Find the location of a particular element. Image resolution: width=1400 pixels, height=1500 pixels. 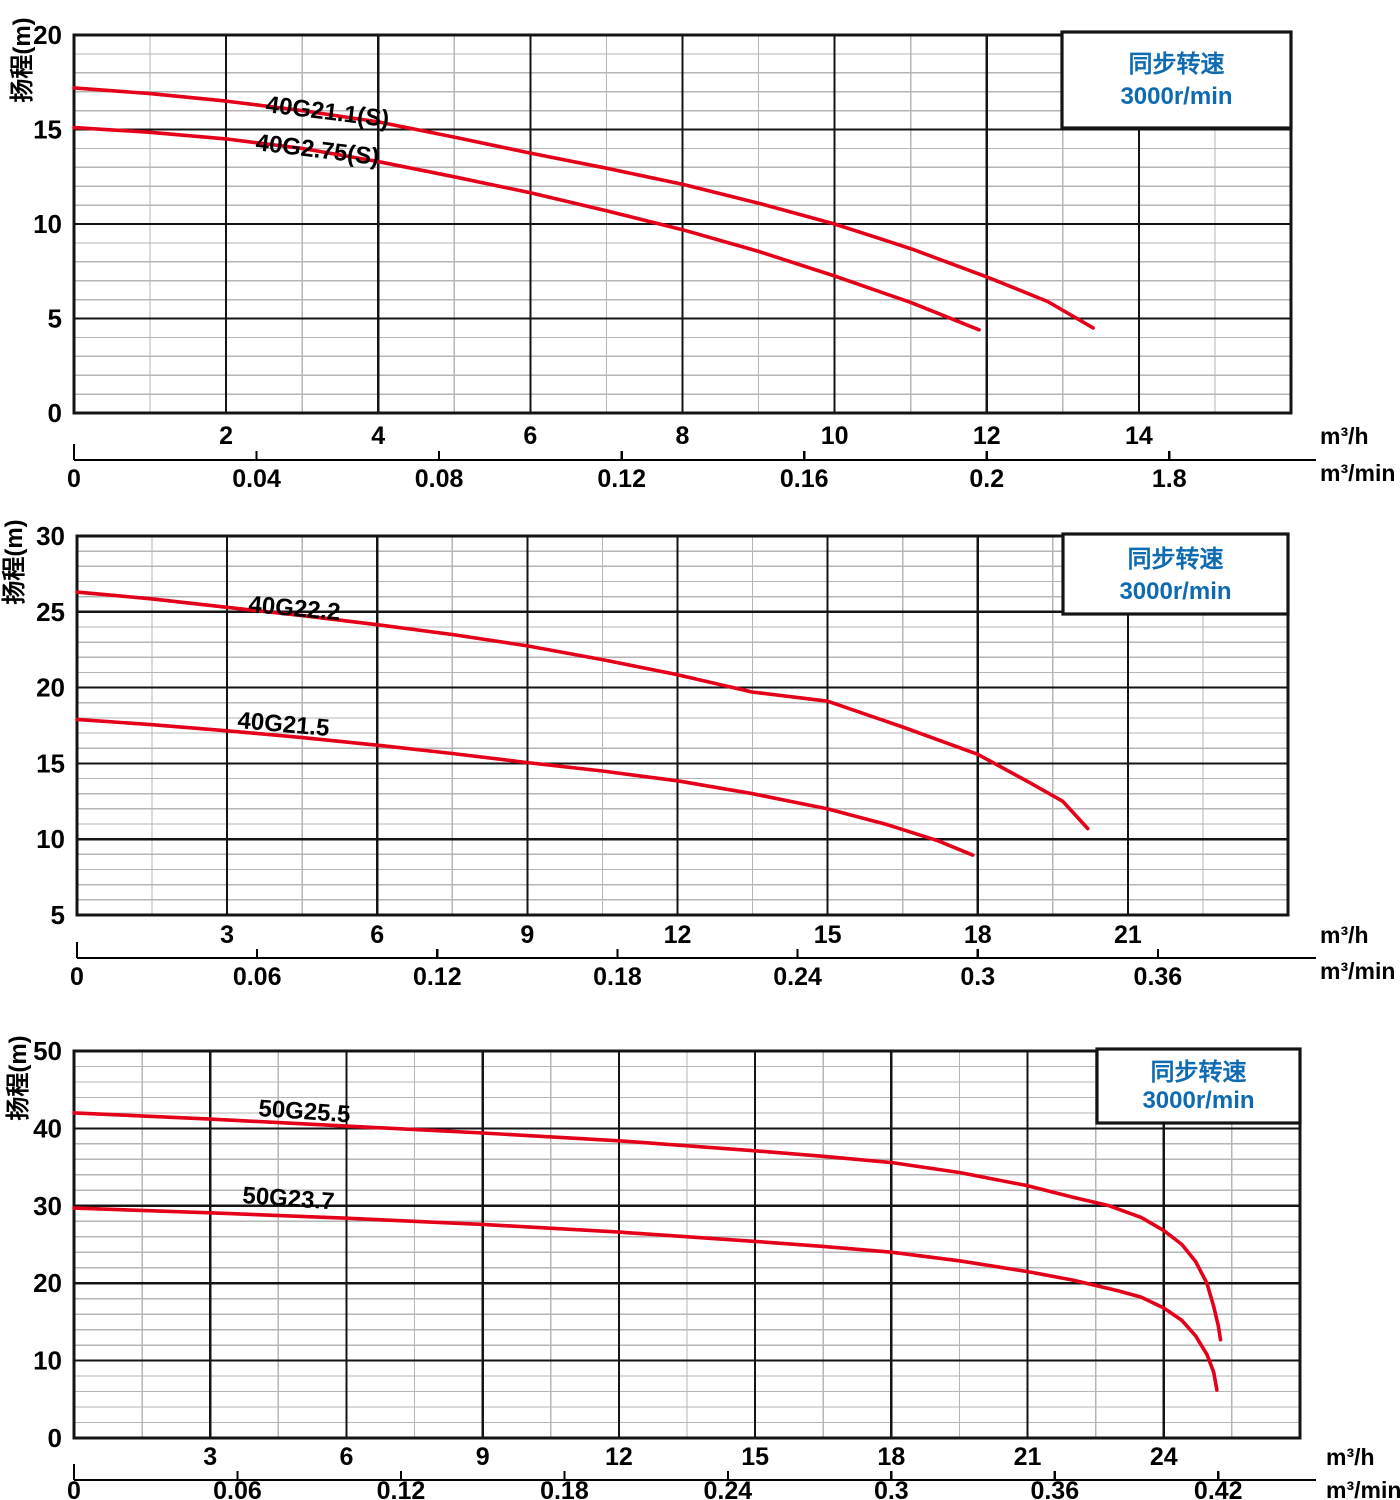

x-tick-label-h: 8 is located at coordinates (683, 436).